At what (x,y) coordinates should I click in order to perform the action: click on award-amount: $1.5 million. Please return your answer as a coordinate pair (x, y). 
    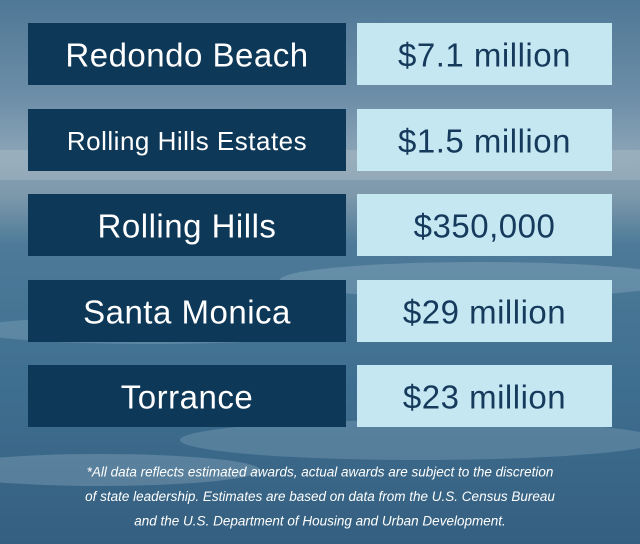
    Looking at the image, I should click on (484, 141).